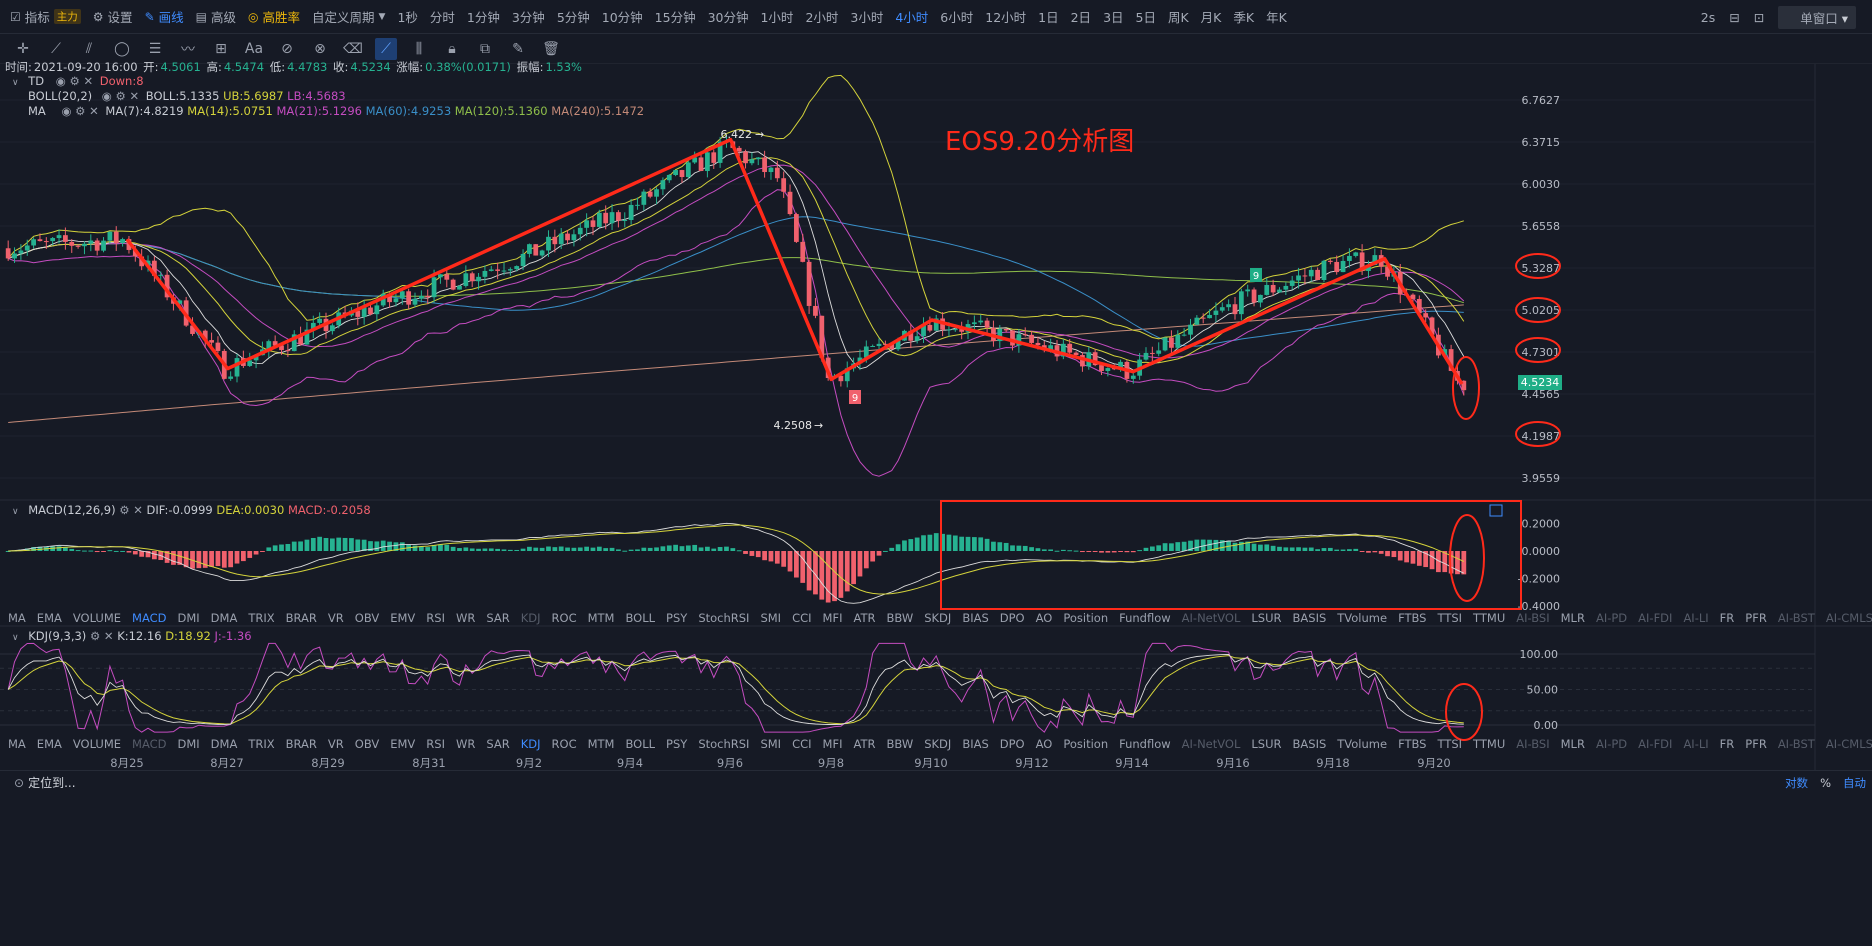  I want to click on period-8: 1小时, so click(777, 17).